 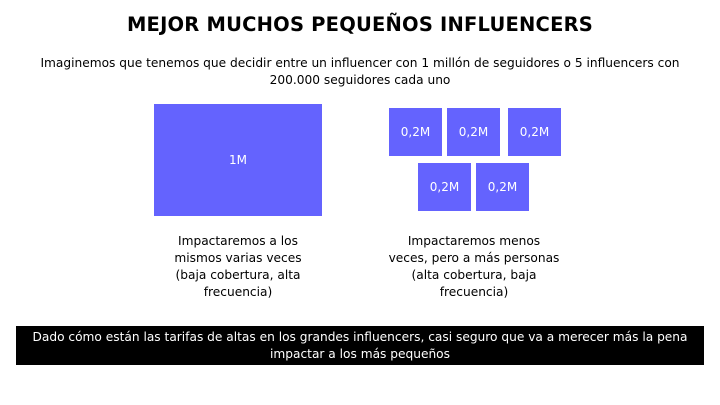 I want to click on big-influencer-label: 1M, so click(x=238, y=160).